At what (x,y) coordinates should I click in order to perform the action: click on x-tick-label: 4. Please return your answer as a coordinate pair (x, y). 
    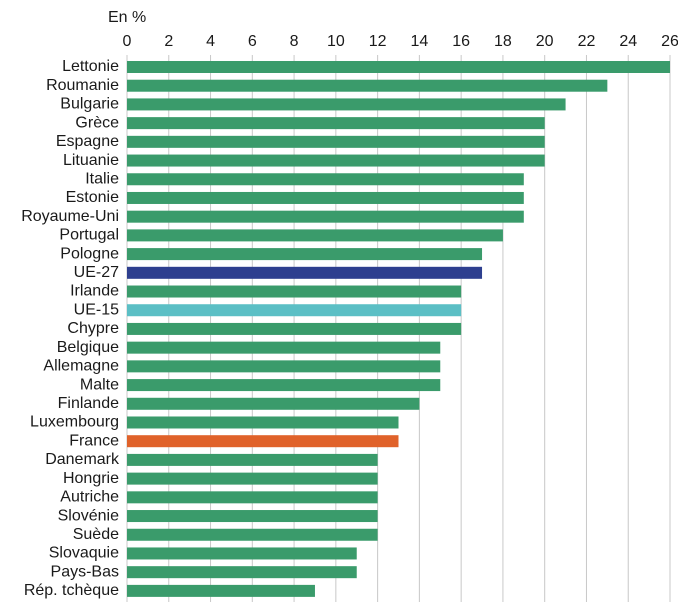
    Looking at the image, I should click on (210, 41).